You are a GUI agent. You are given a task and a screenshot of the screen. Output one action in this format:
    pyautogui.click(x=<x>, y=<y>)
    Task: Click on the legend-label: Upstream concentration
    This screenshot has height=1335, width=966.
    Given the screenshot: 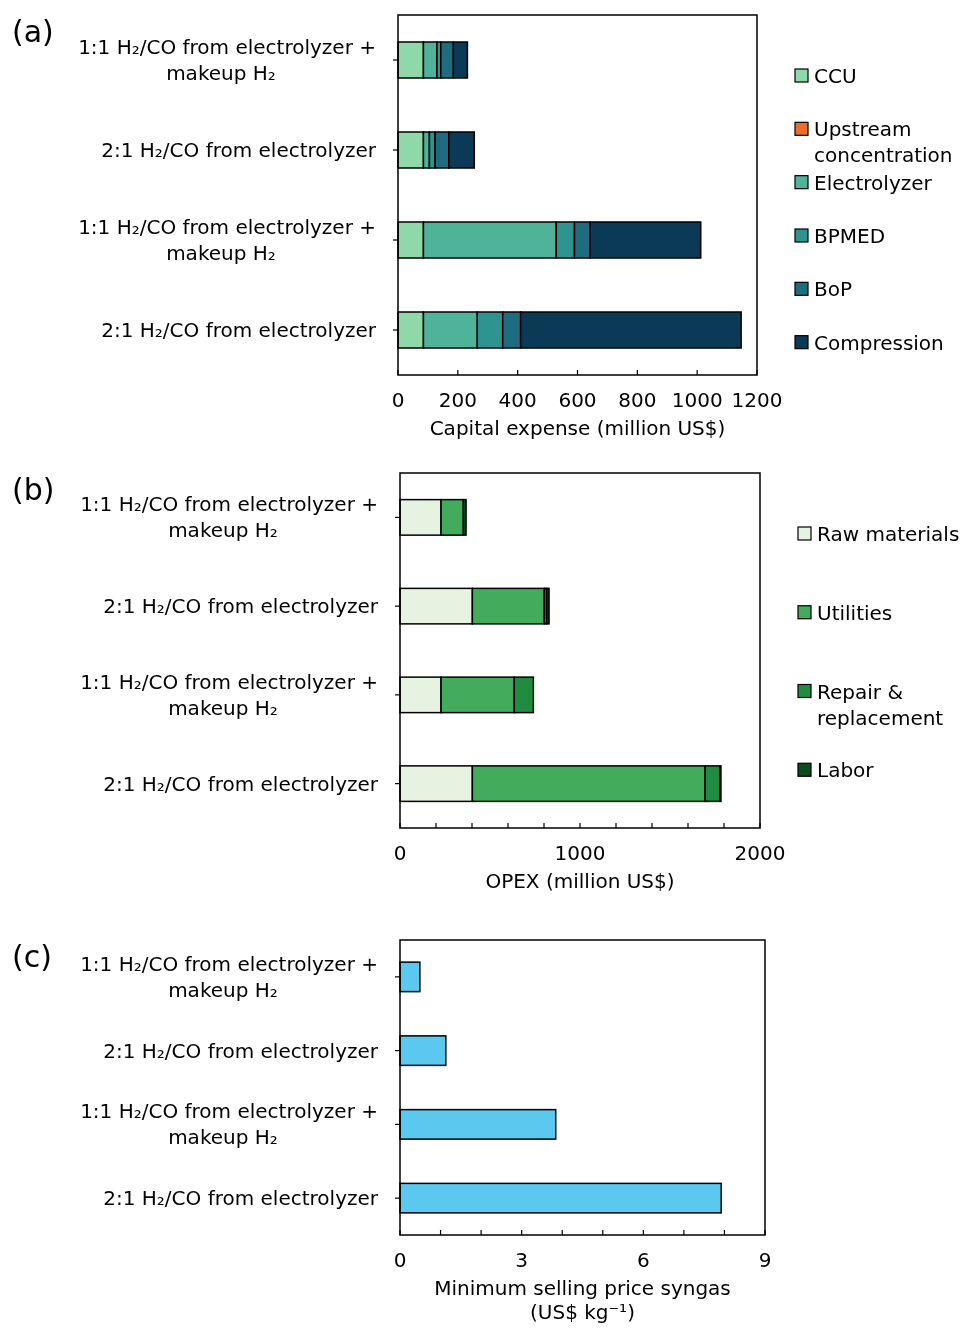 What is the action you would take?
    pyautogui.click(x=883, y=142)
    